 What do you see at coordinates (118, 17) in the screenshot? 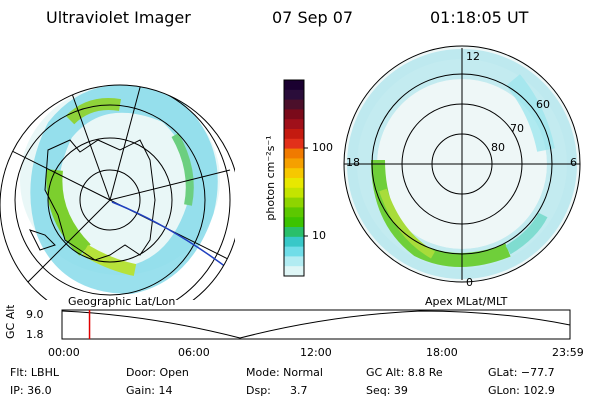
I see `page-title: Ultraviolet Imager` at bounding box center [118, 17].